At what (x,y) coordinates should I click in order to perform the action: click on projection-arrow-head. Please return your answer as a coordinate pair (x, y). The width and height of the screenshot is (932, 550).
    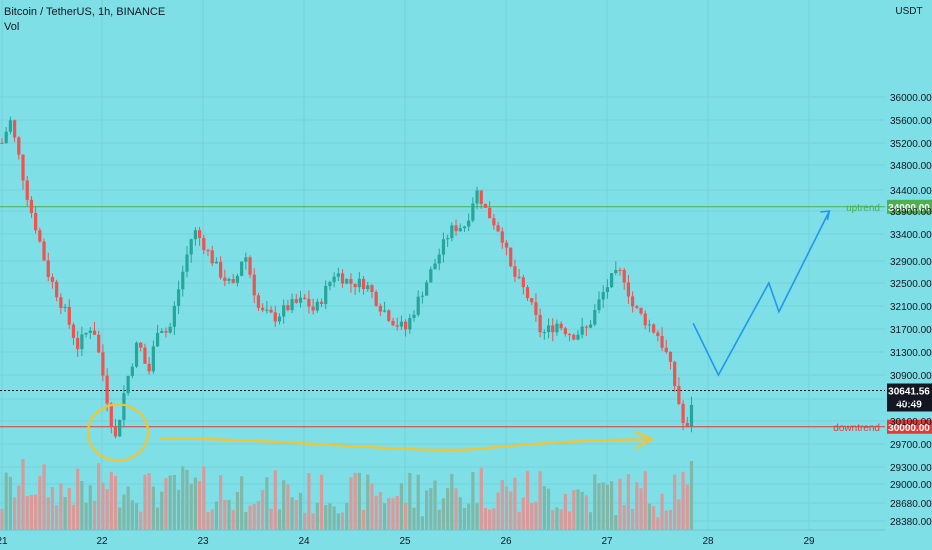
    Looking at the image, I should click on (825, 215).